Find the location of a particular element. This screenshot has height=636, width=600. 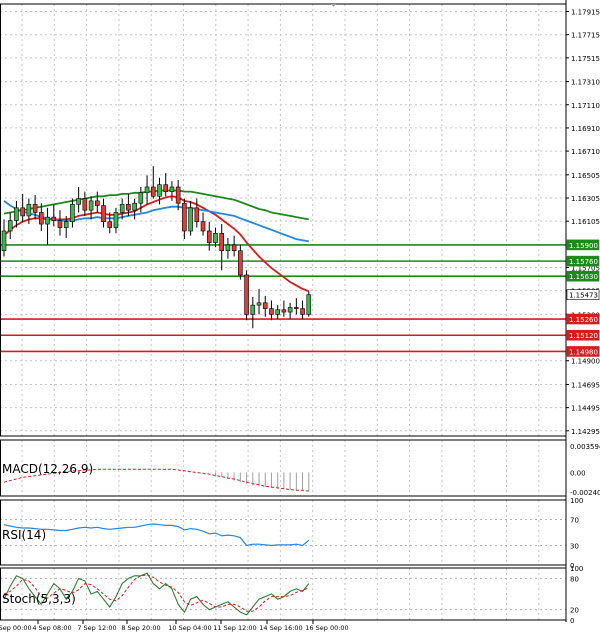

price-tick: 1.16910 is located at coordinates (585, 129).